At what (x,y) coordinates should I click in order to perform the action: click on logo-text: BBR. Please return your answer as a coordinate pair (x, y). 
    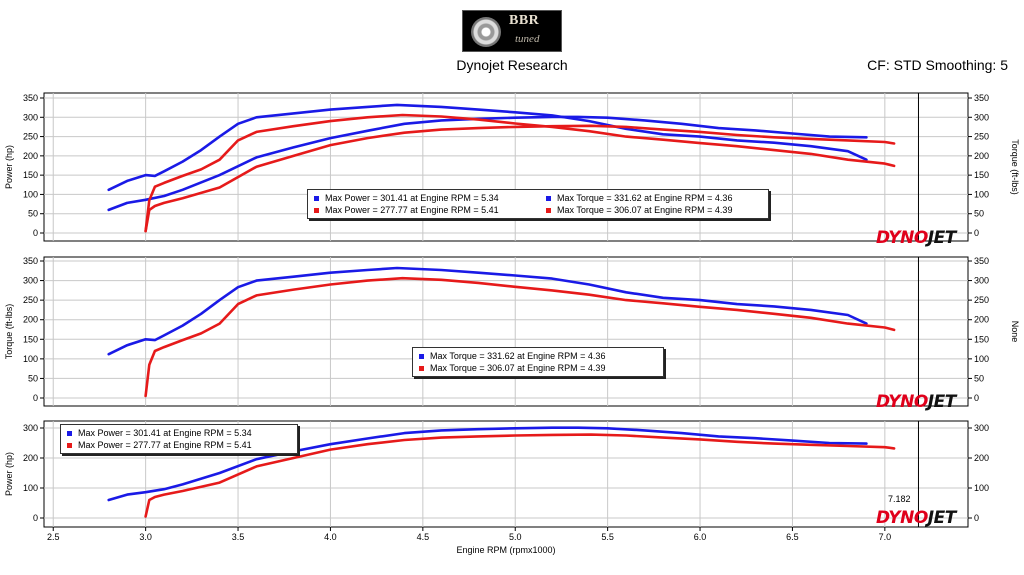
    Looking at the image, I should click on (524, 20).